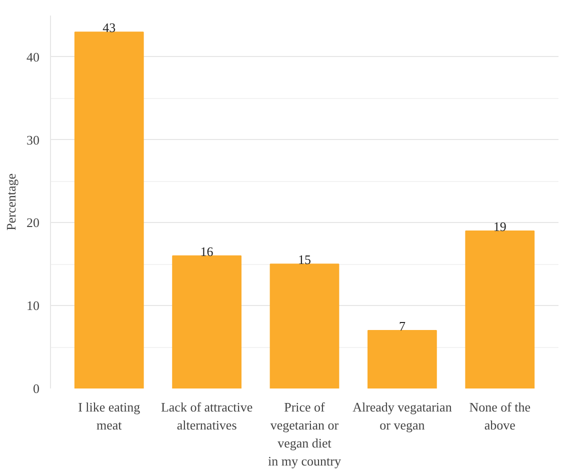  I want to click on x-tick-label: I like eating meat, so click(109, 416).